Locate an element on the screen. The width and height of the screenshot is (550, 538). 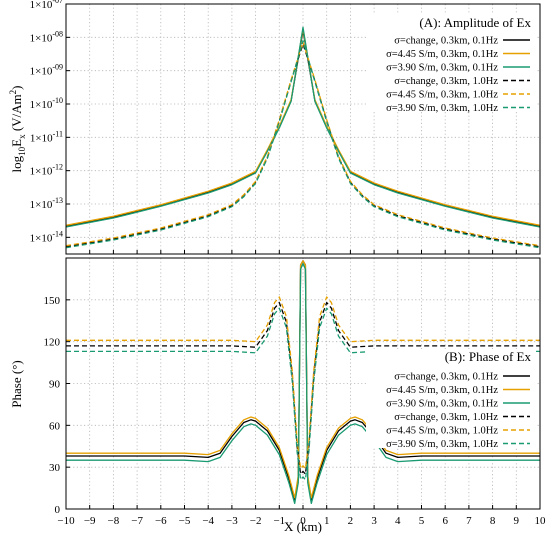
panel-b-x-tick-label: −1 is located at coordinates (279, 521).